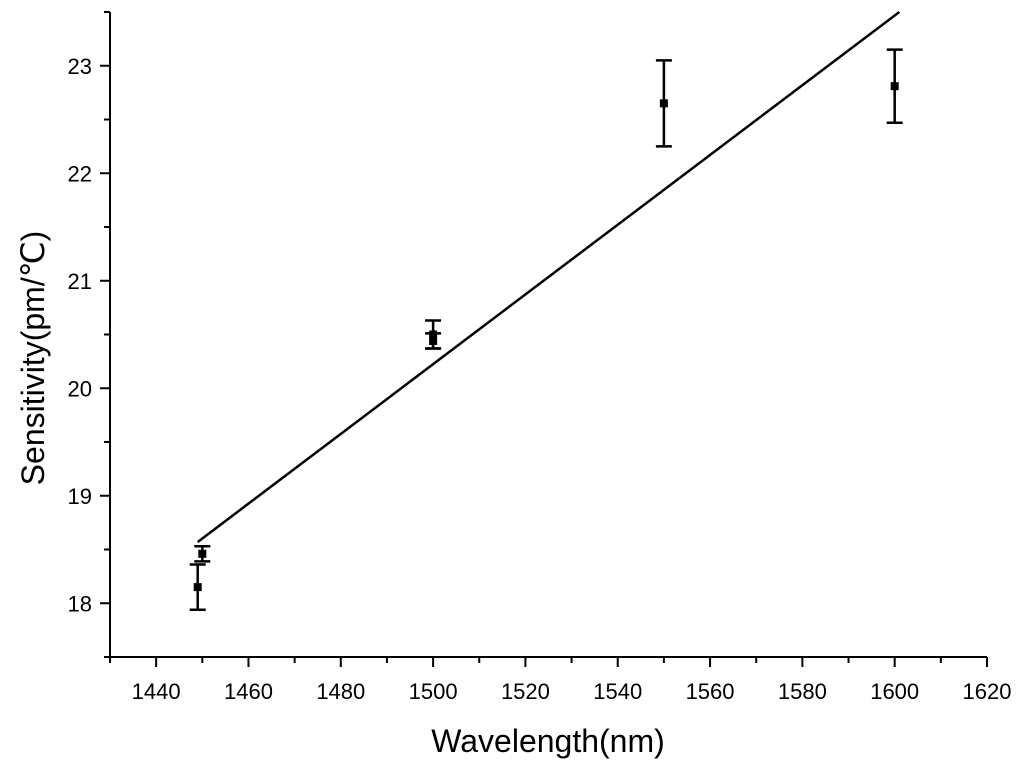 The height and width of the screenshot is (776, 1024). I want to click on x-tick-label: 1600, so click(894, 691).